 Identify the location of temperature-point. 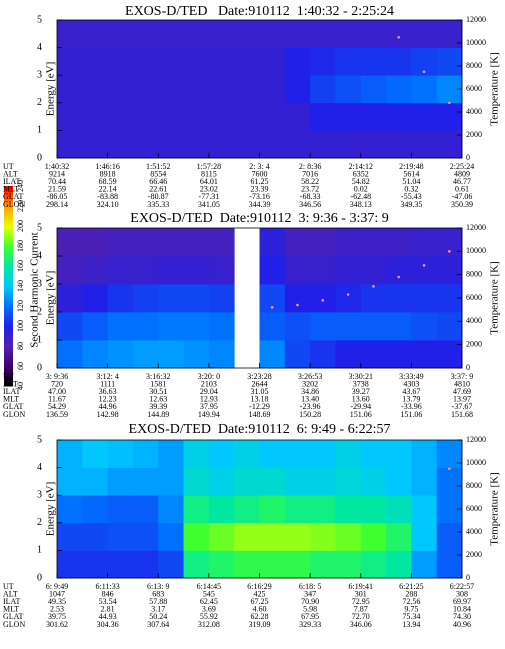
(348, 294).